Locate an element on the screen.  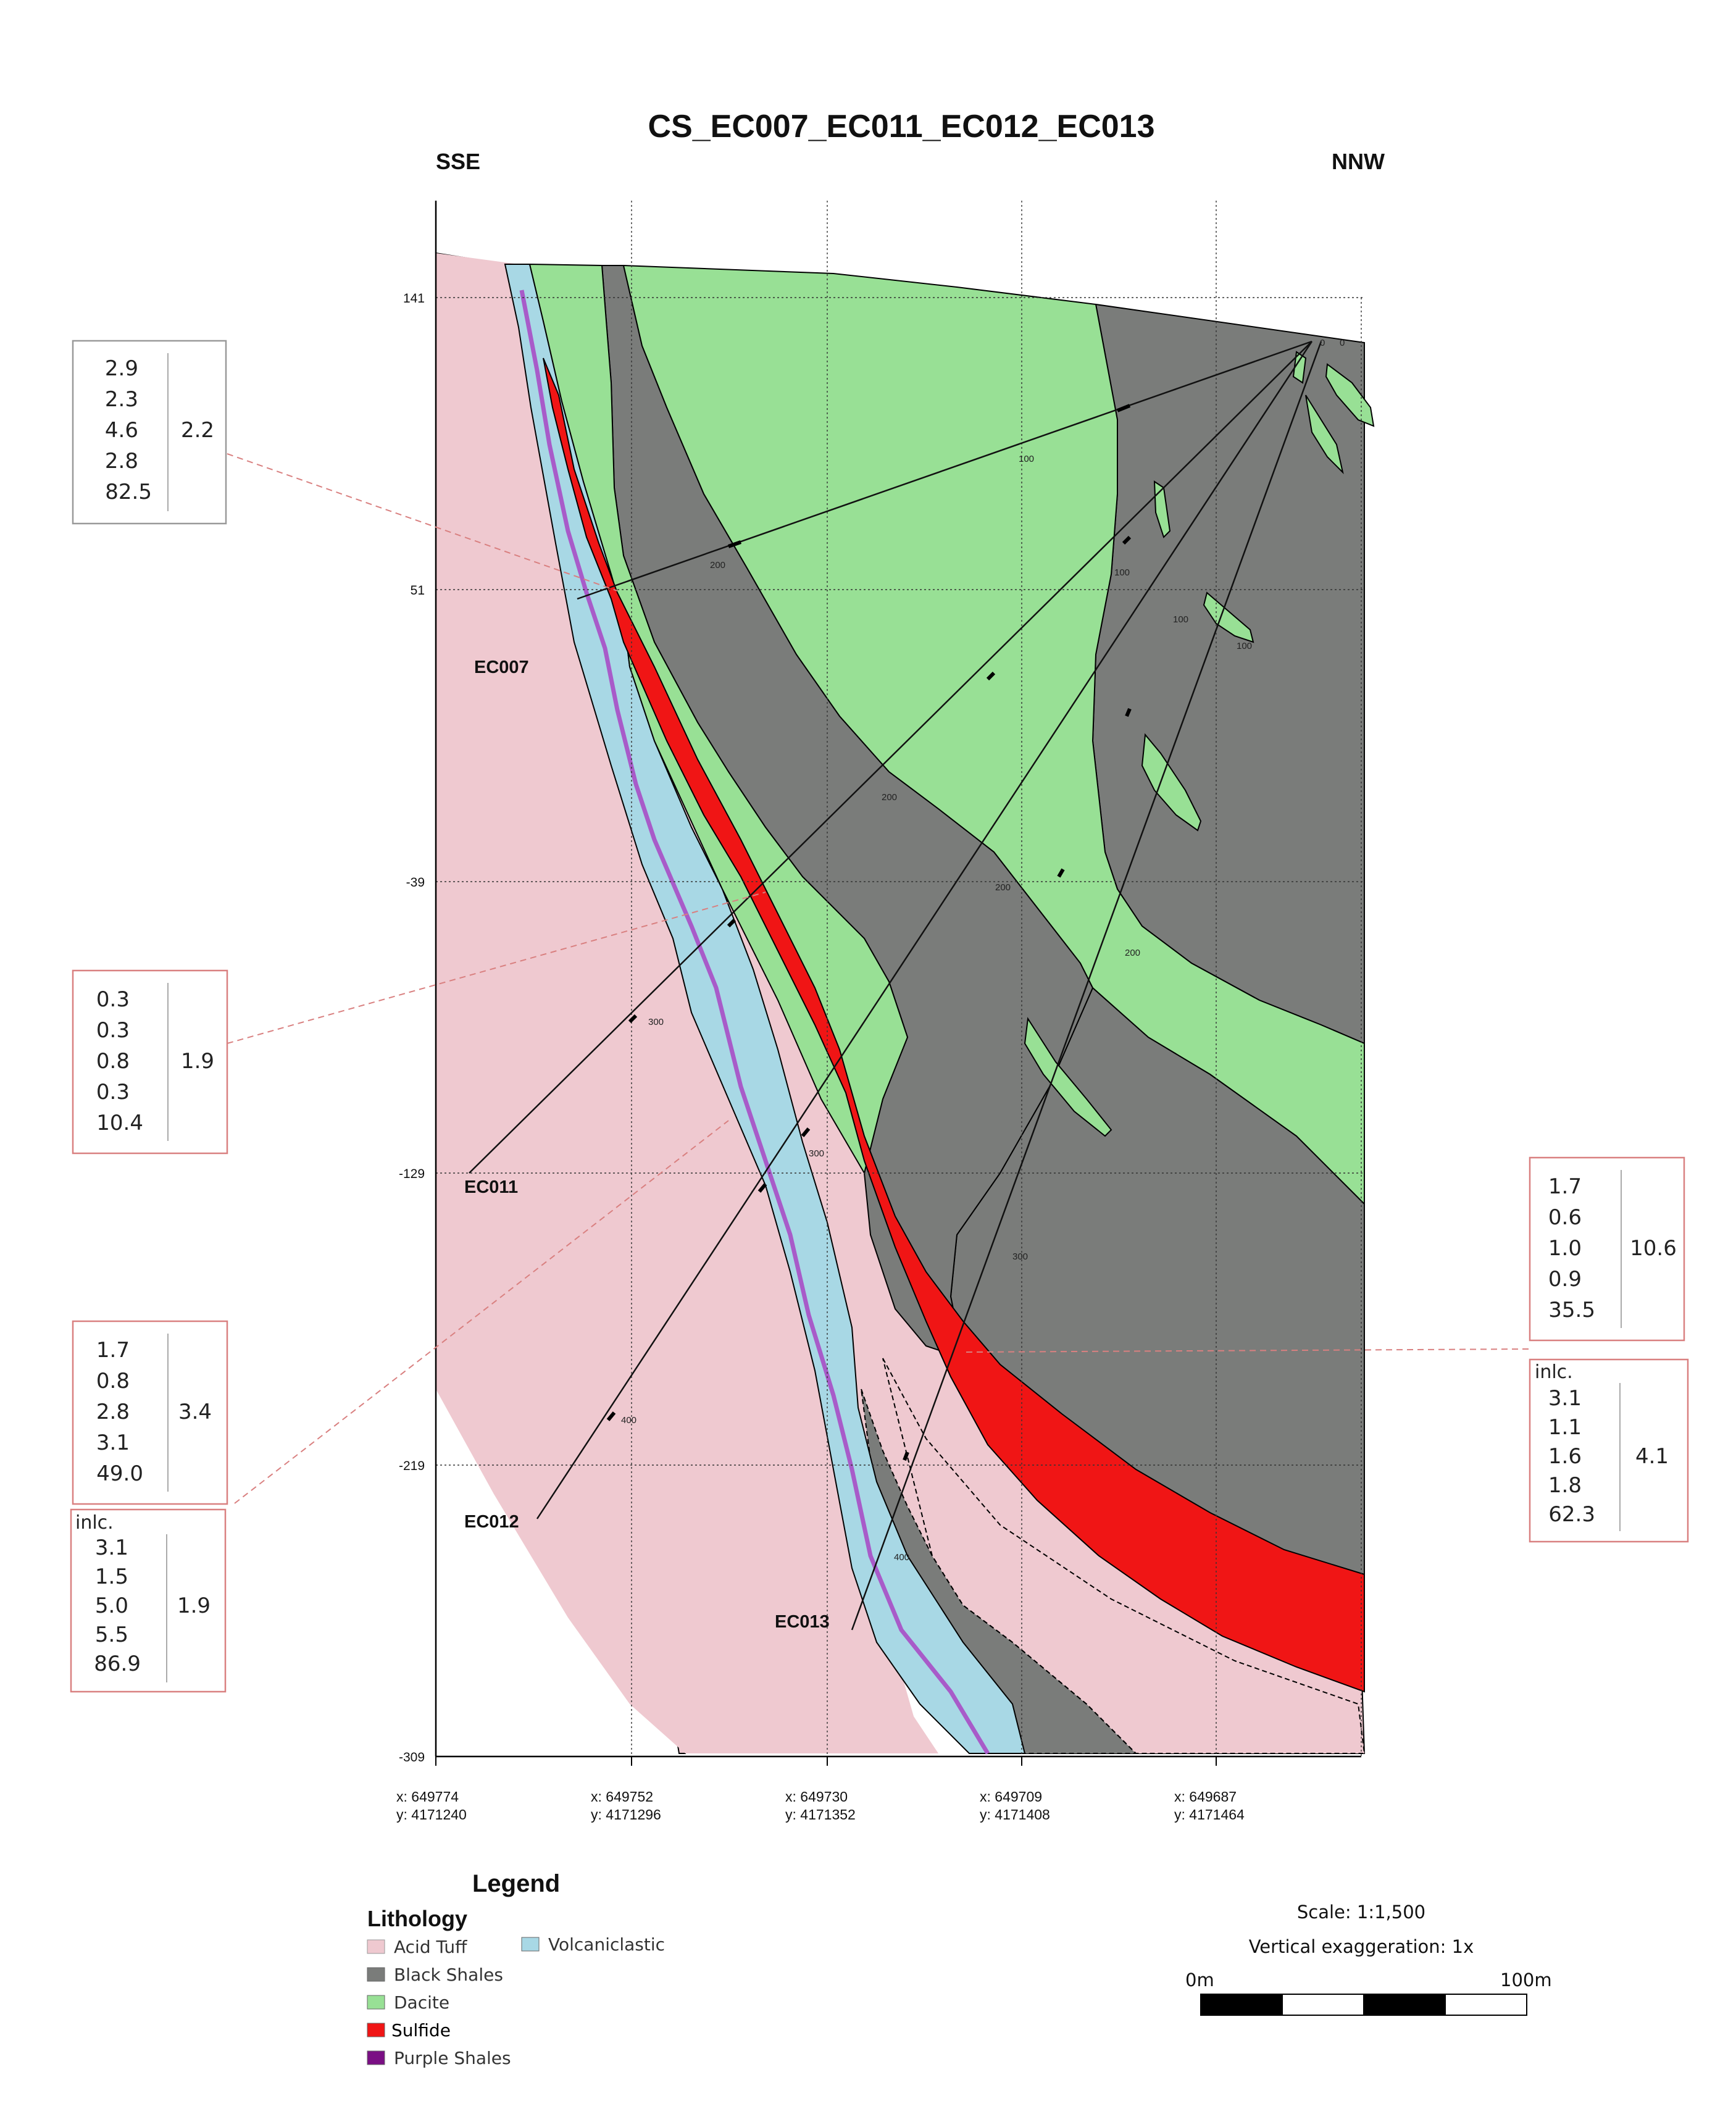
assay-box-ec012-incl: inlc. 3.1 1.5 5.0 5.5 86.9 1.9 is located at coordinates (148, 1600).